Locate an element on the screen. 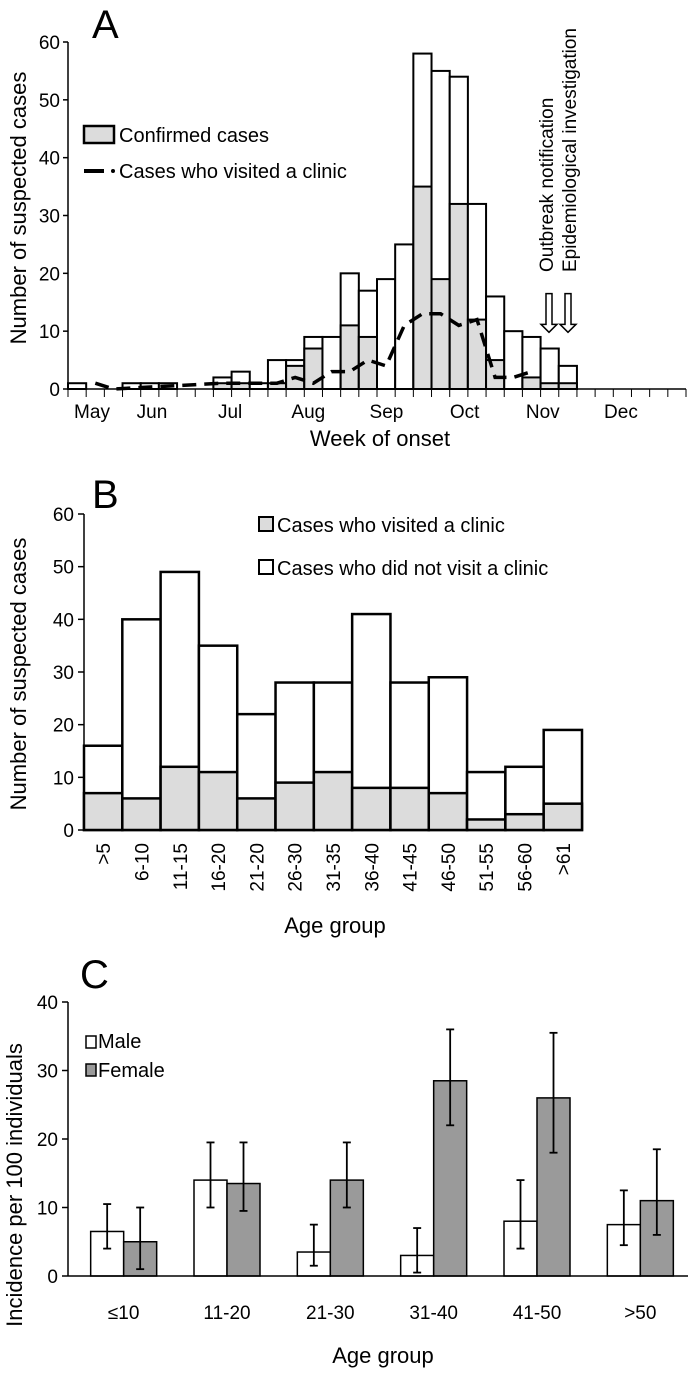 The height and width of the screenshot is (1377, 697). legend-visited-swatch is located at coordinates (266, 524).